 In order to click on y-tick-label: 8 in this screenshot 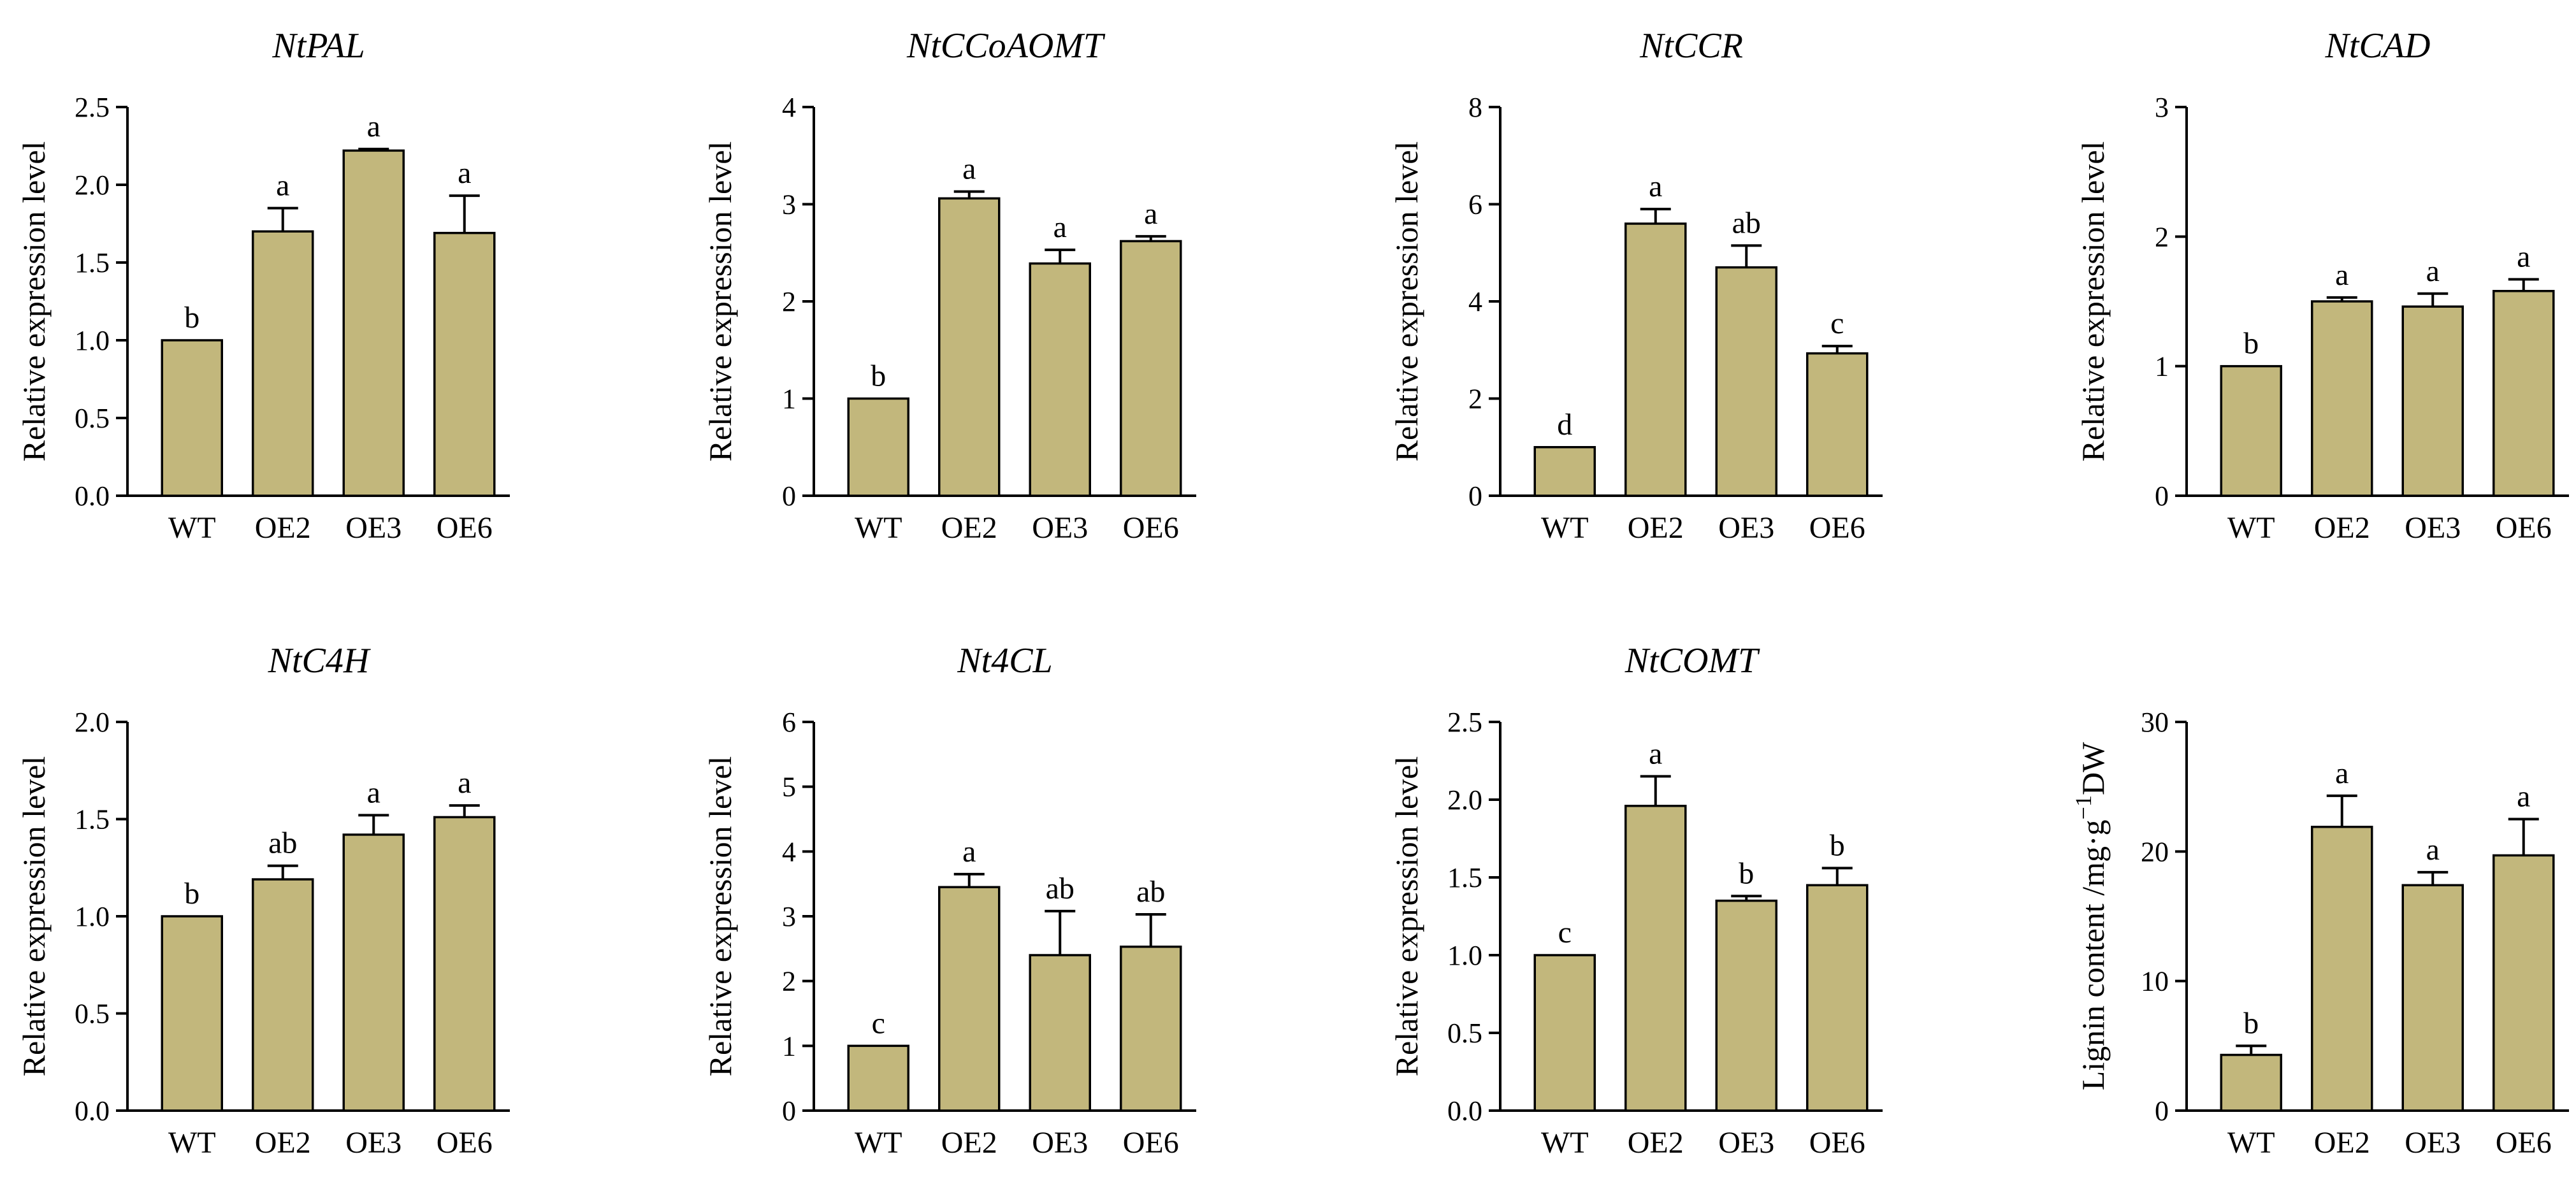, I will do `click(1475, 107)`.